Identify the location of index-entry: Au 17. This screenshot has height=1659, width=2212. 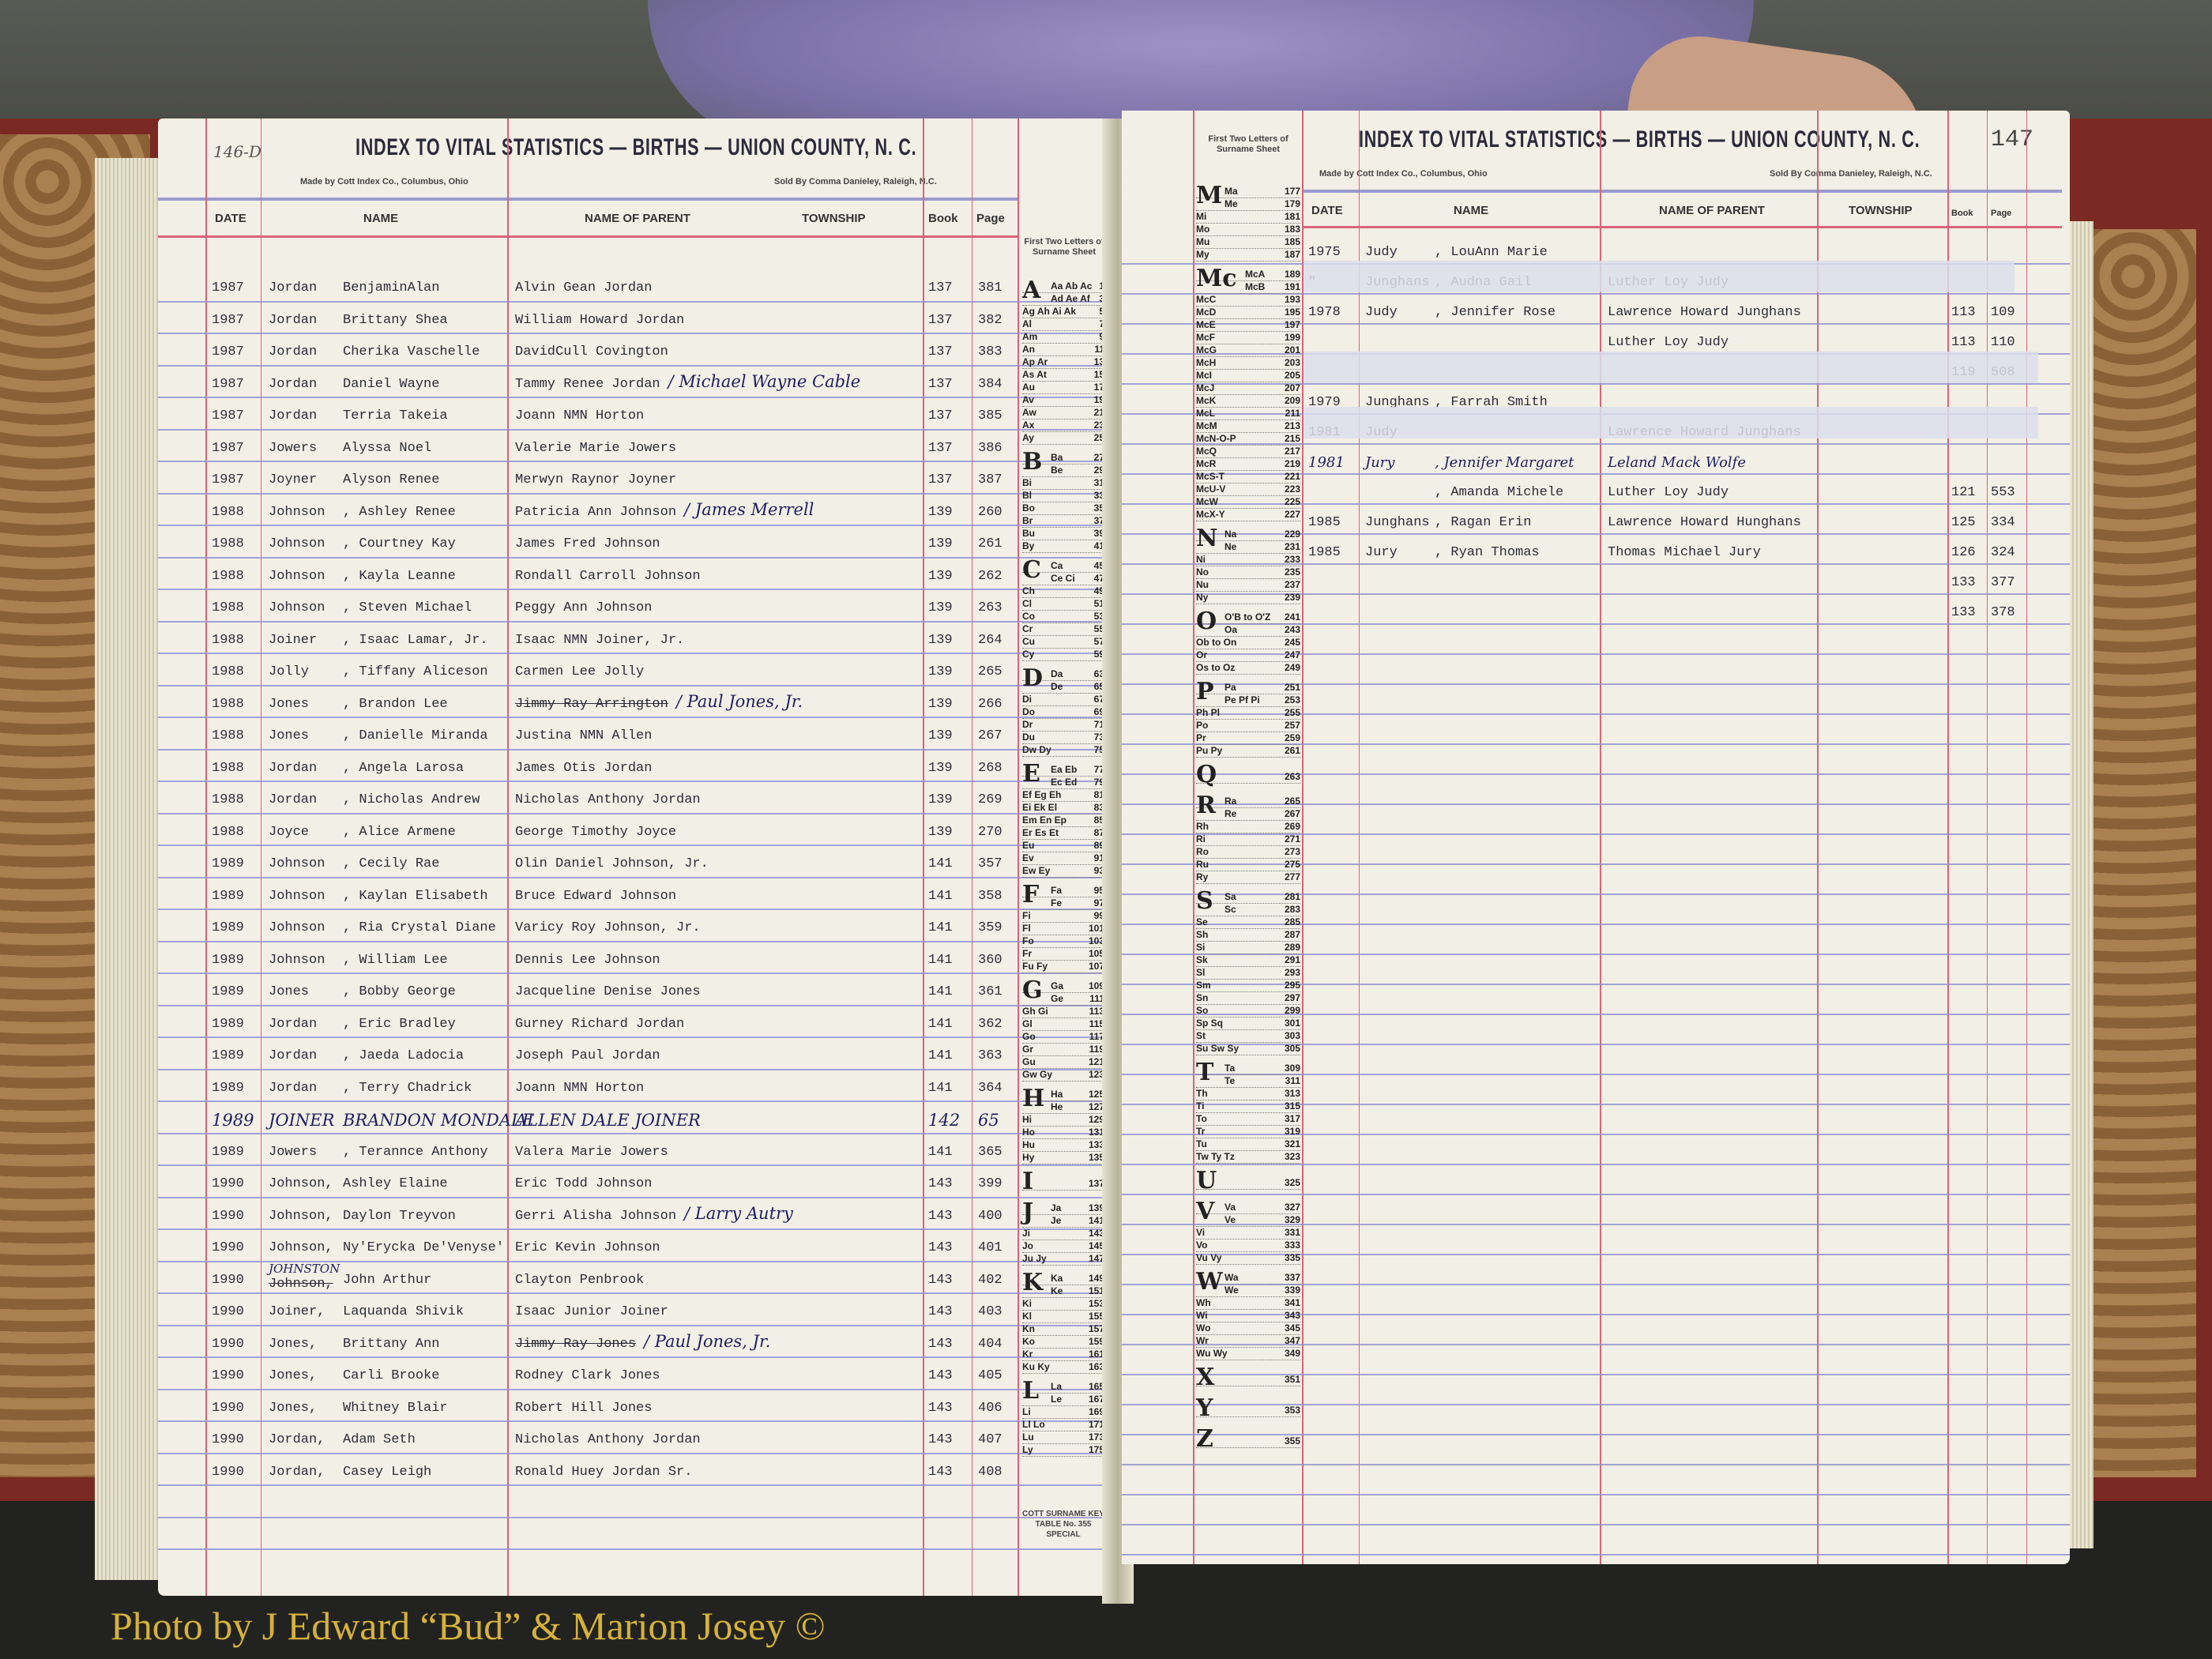
(1063, 388).